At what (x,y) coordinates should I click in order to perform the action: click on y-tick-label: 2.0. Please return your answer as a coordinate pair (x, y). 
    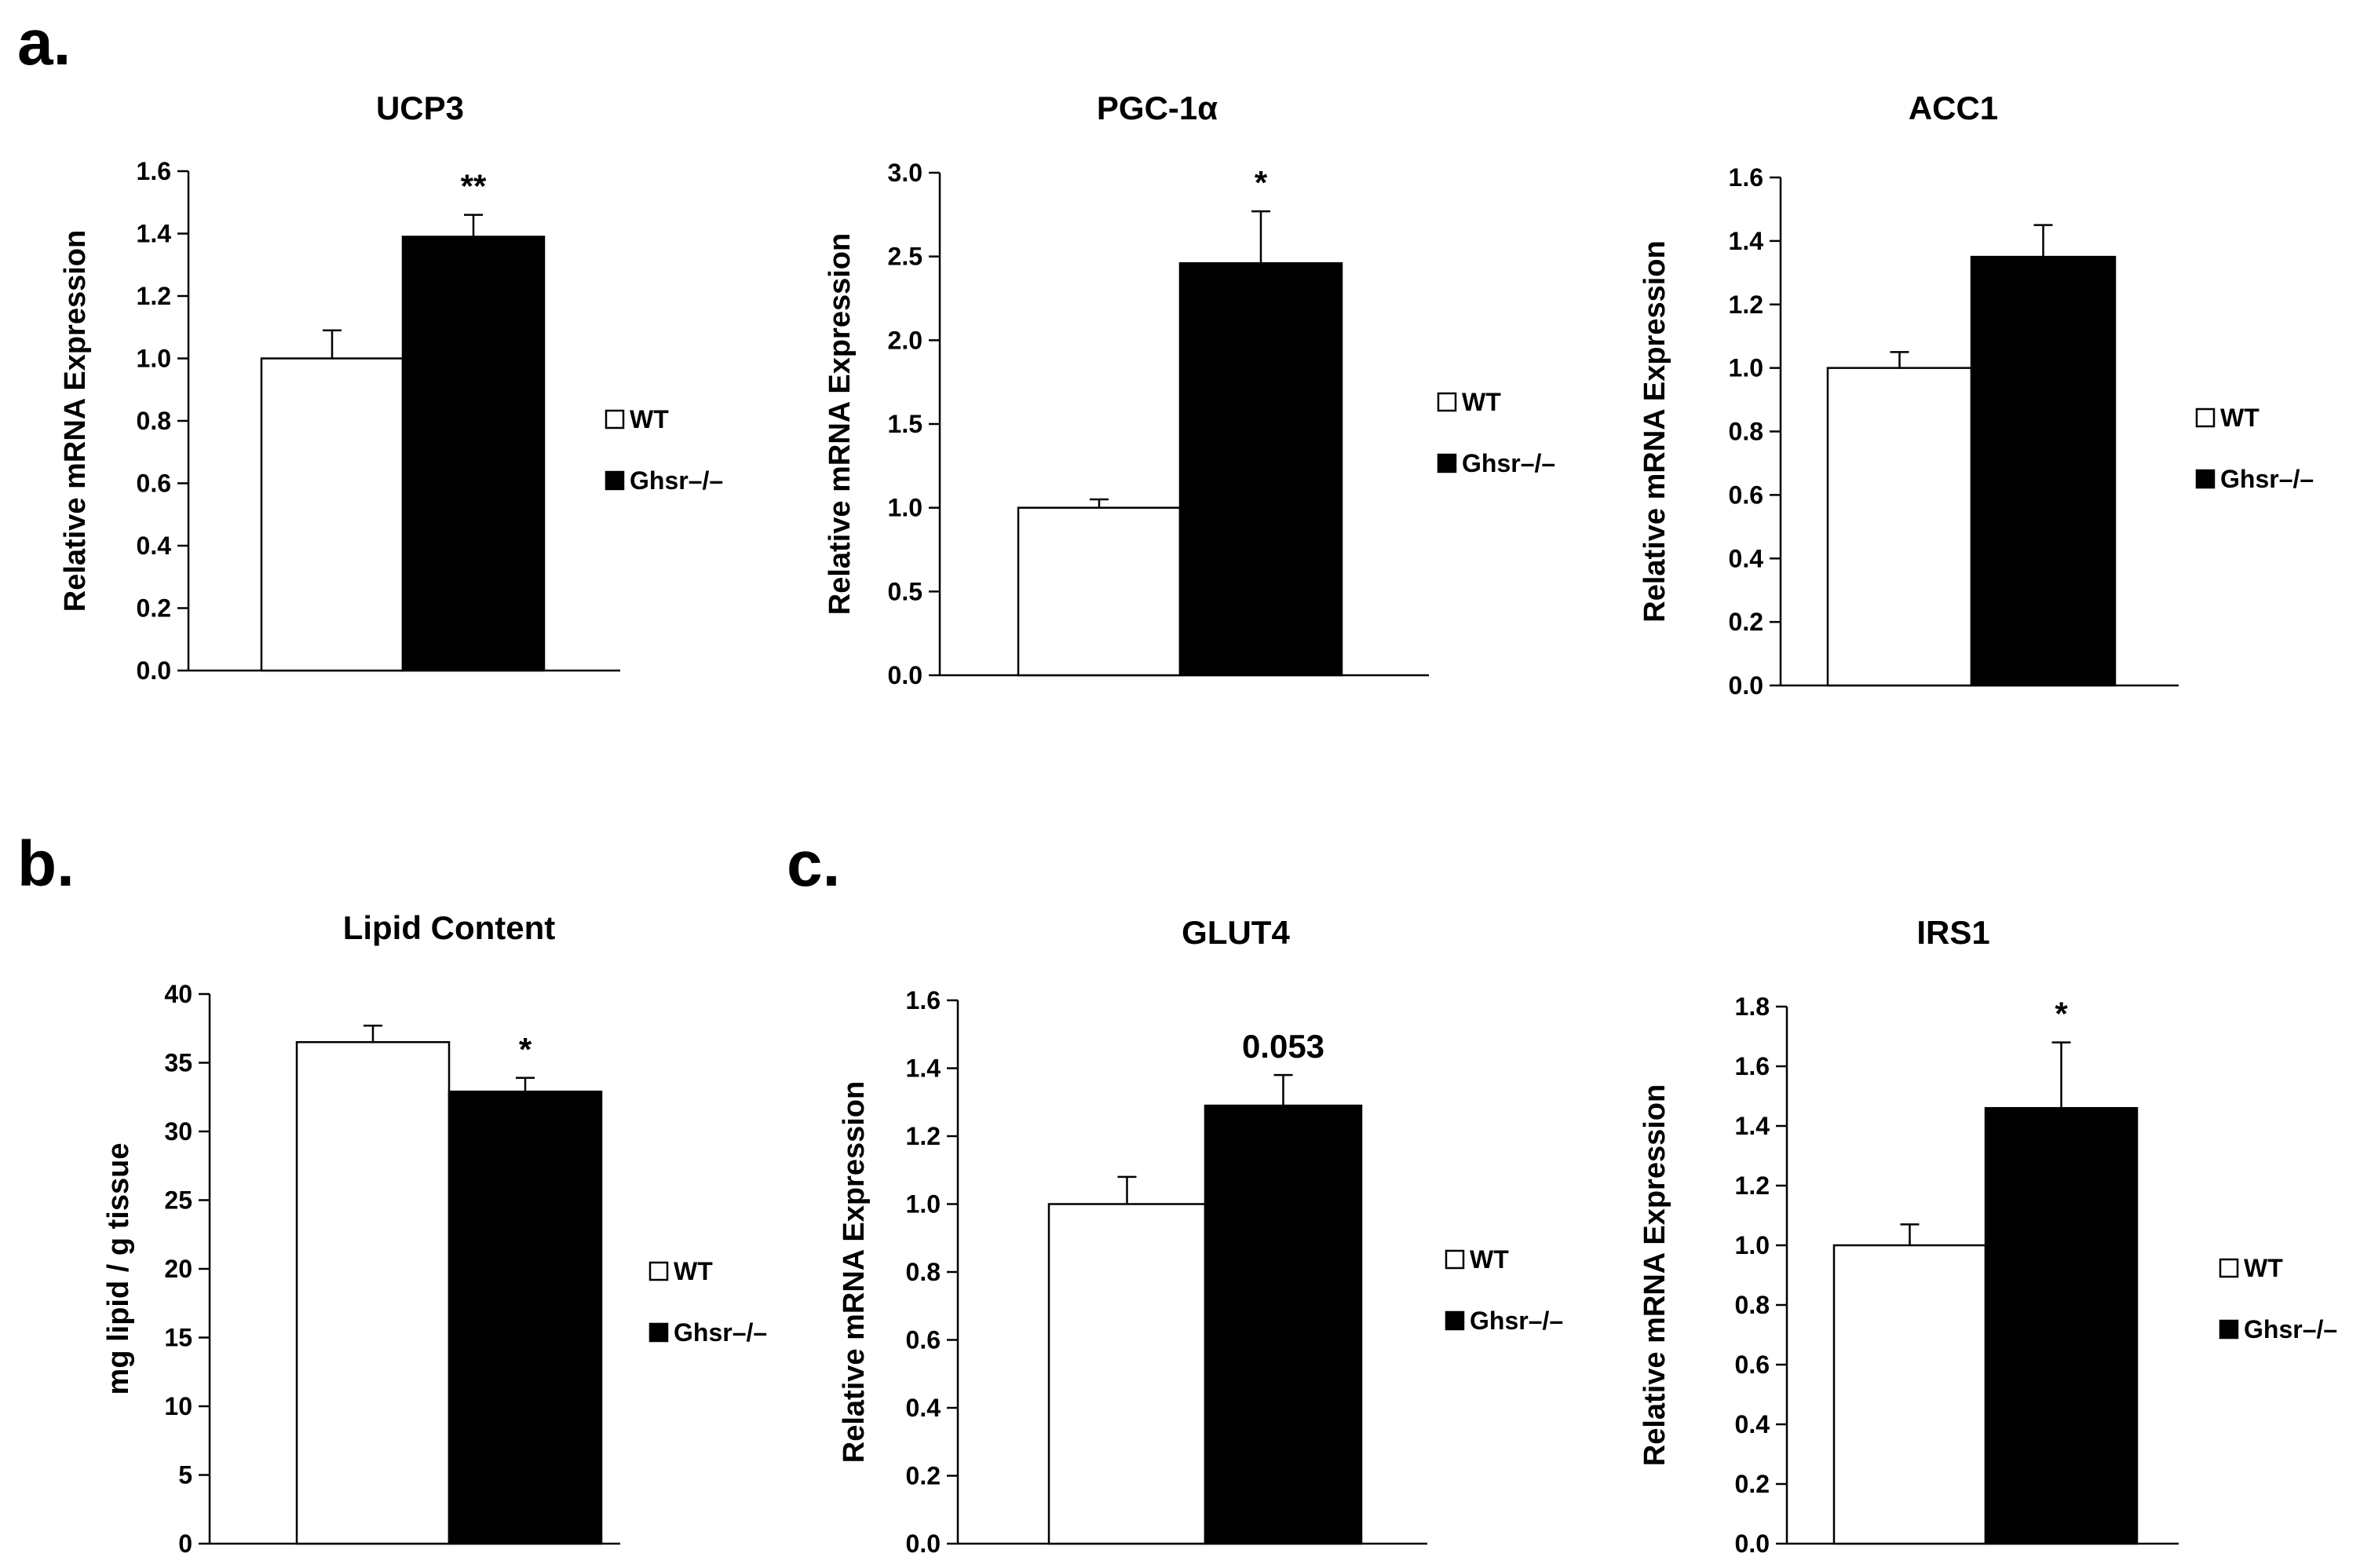
    Looking at the image, I should click on (905, 340).